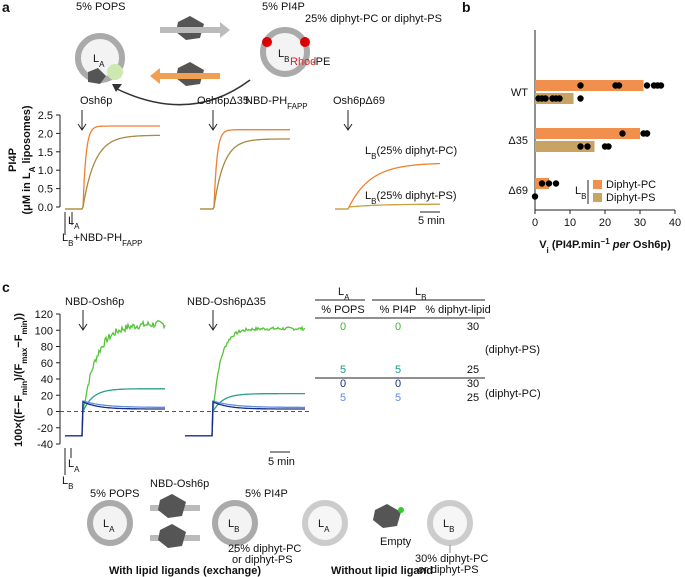  I want to click on label: LB+NBD-PHFAPP, so click(102, 240).